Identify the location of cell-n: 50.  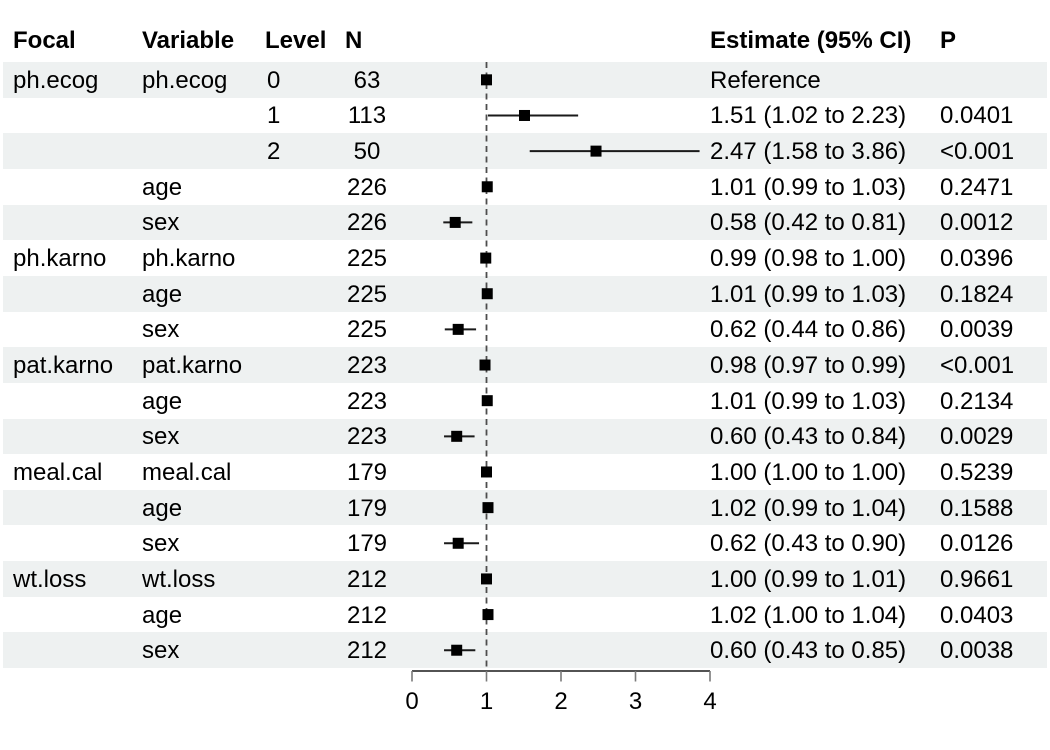
(367, 152).